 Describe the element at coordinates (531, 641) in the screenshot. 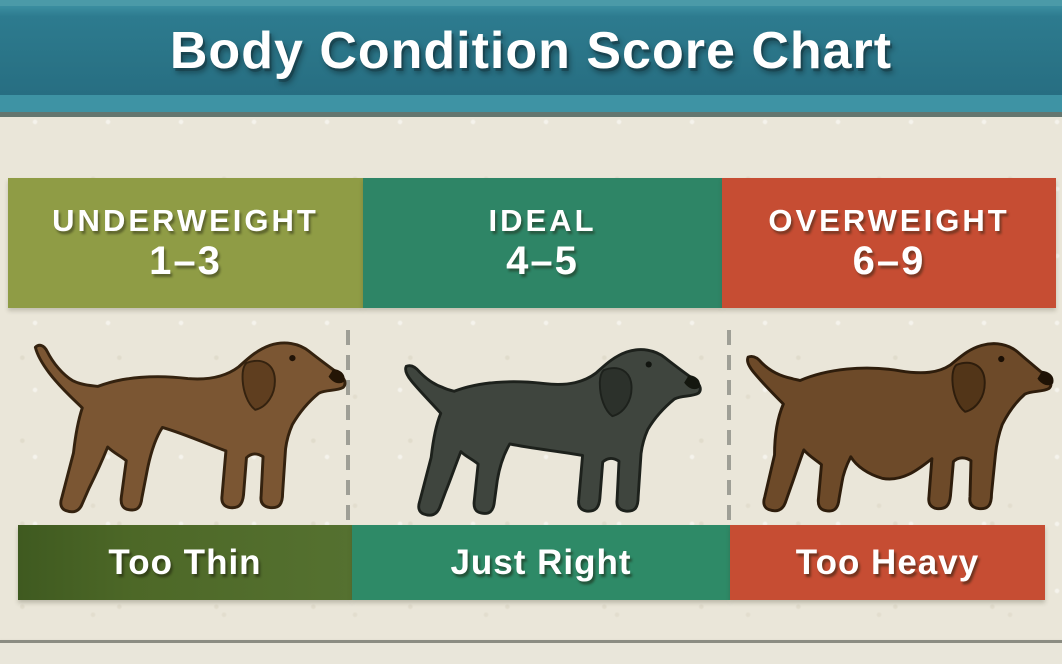

I see `poster-bottom-edge` at that location.